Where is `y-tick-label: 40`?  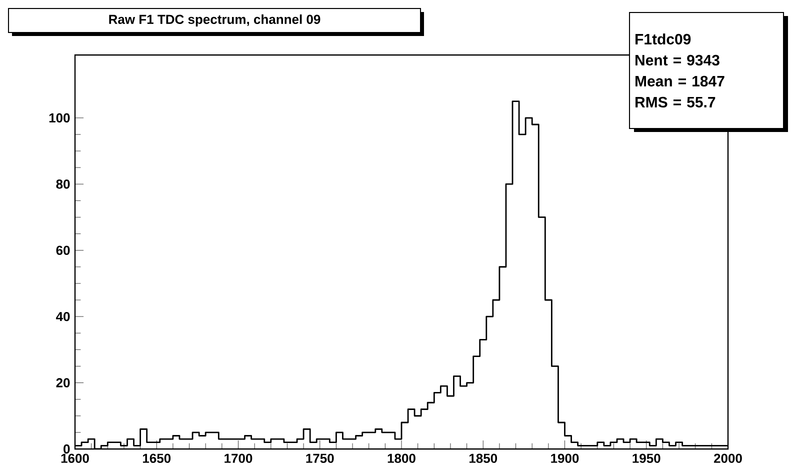
y-tick-label: 40 is located at coordinates (63, 317).